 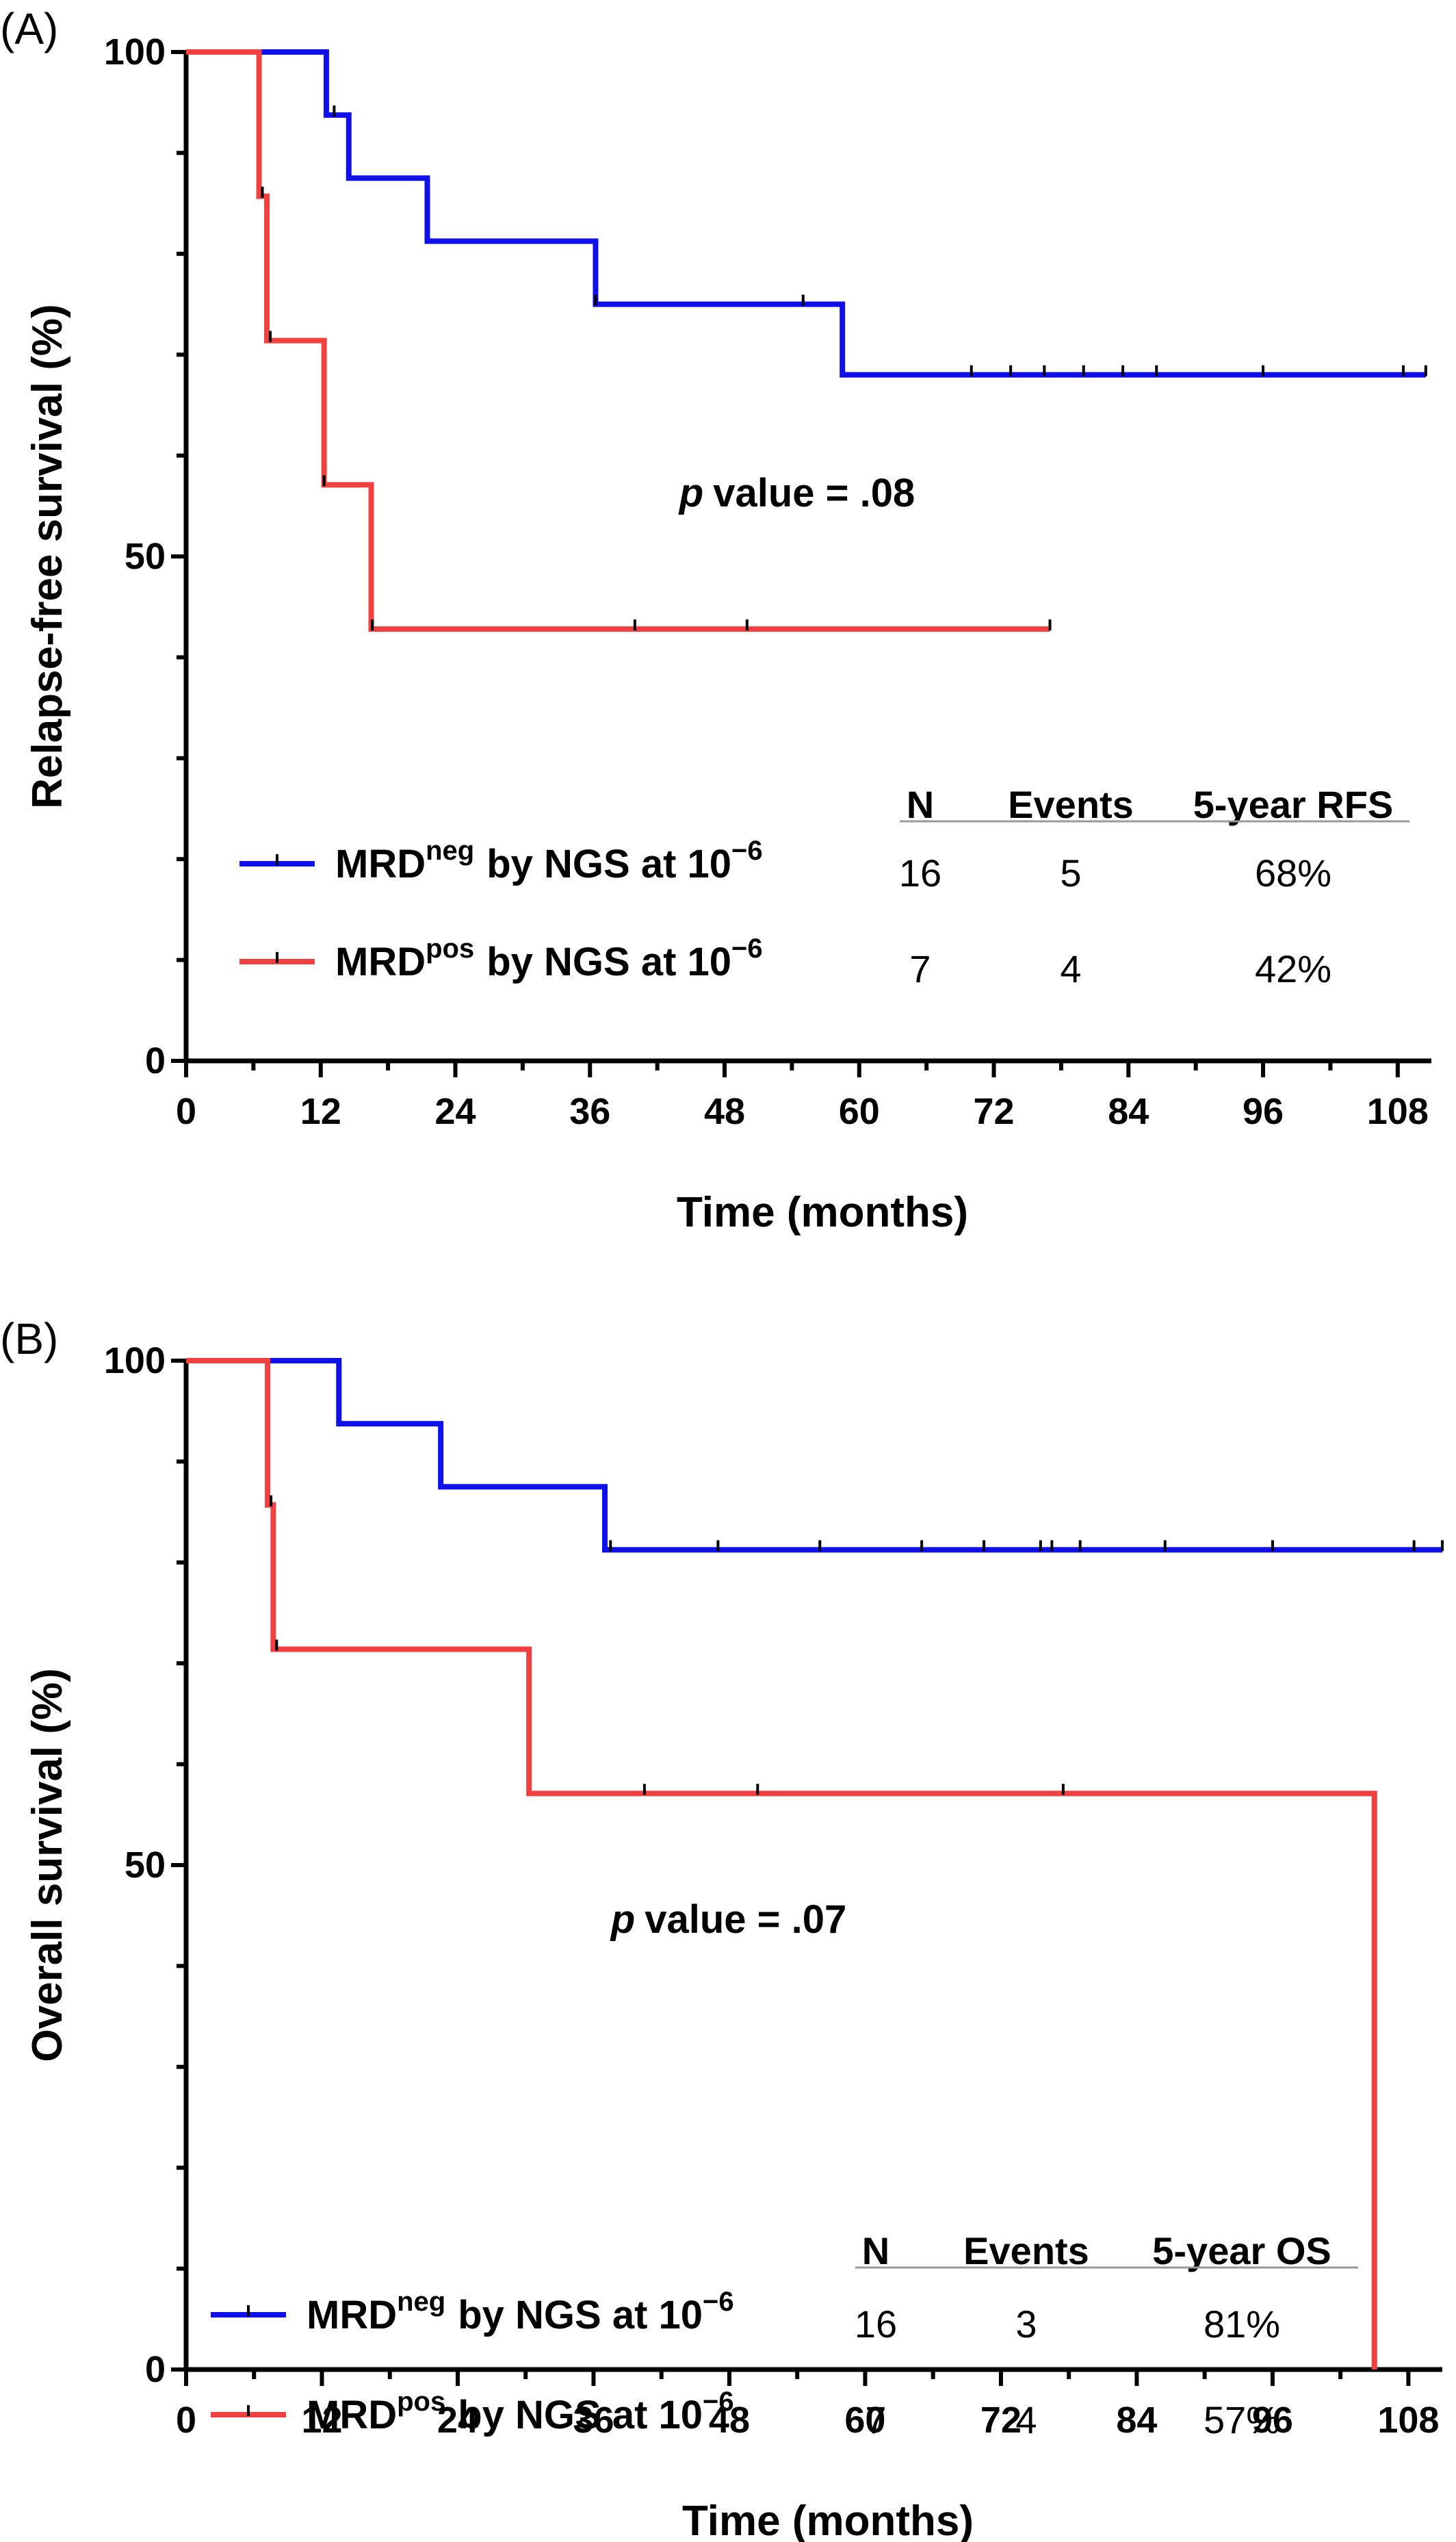 I want to click on panel-label: (B), so click(x=29, y=1338).